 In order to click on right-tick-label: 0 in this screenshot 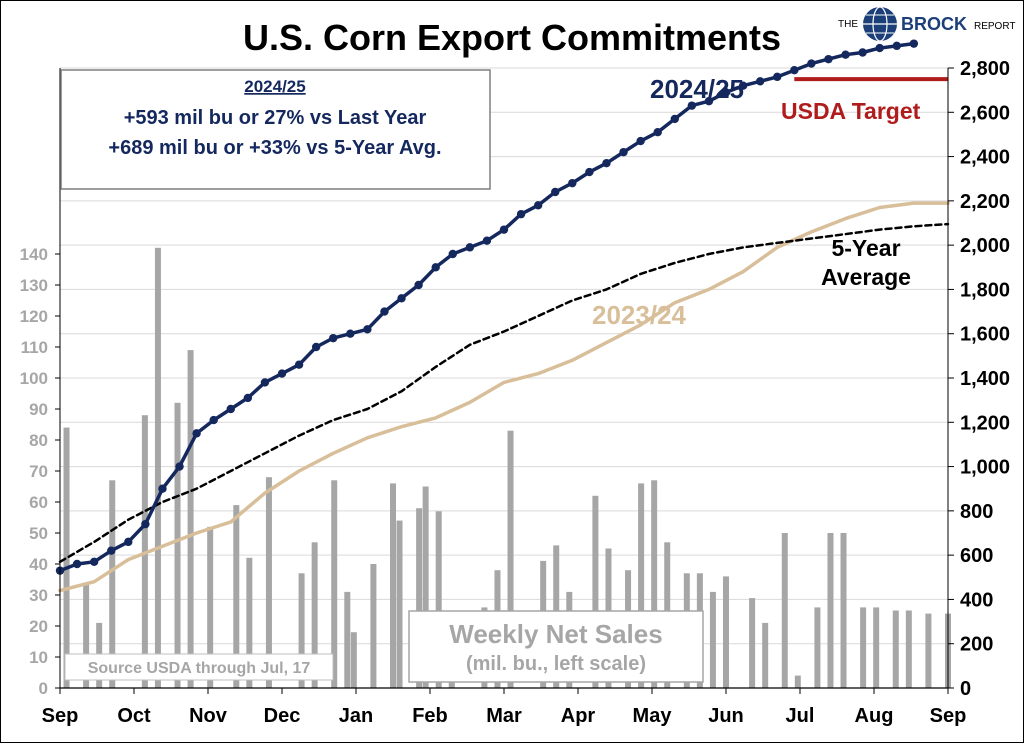, I will do `click(965, 689)`.